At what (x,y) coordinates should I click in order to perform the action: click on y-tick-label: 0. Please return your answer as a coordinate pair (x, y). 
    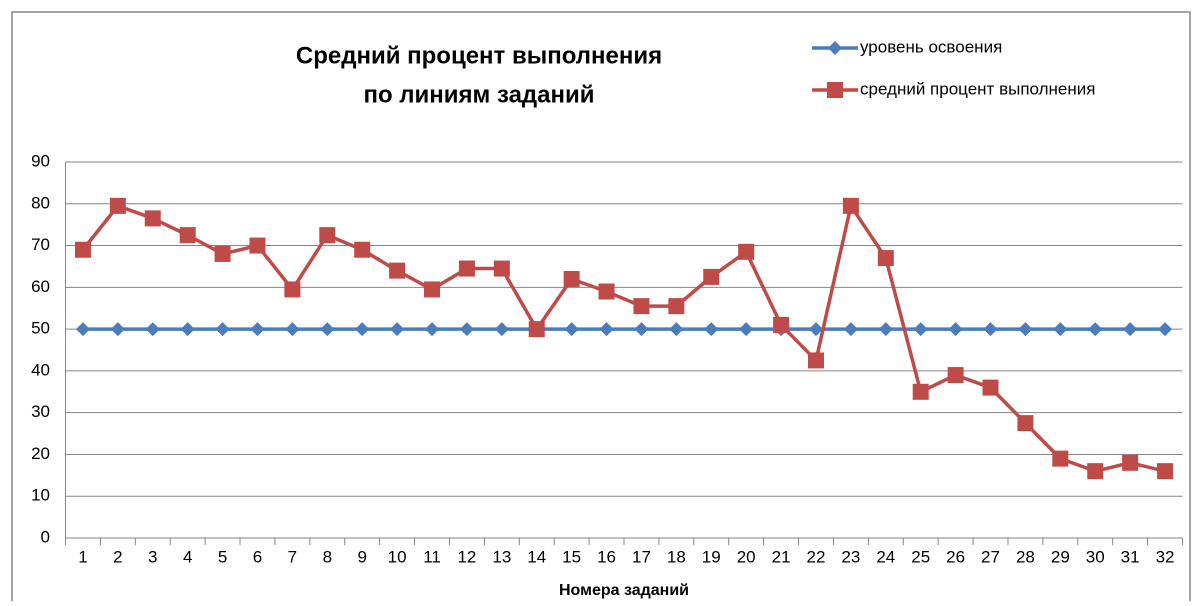
    Looking at the image, I should click on (45, 536).